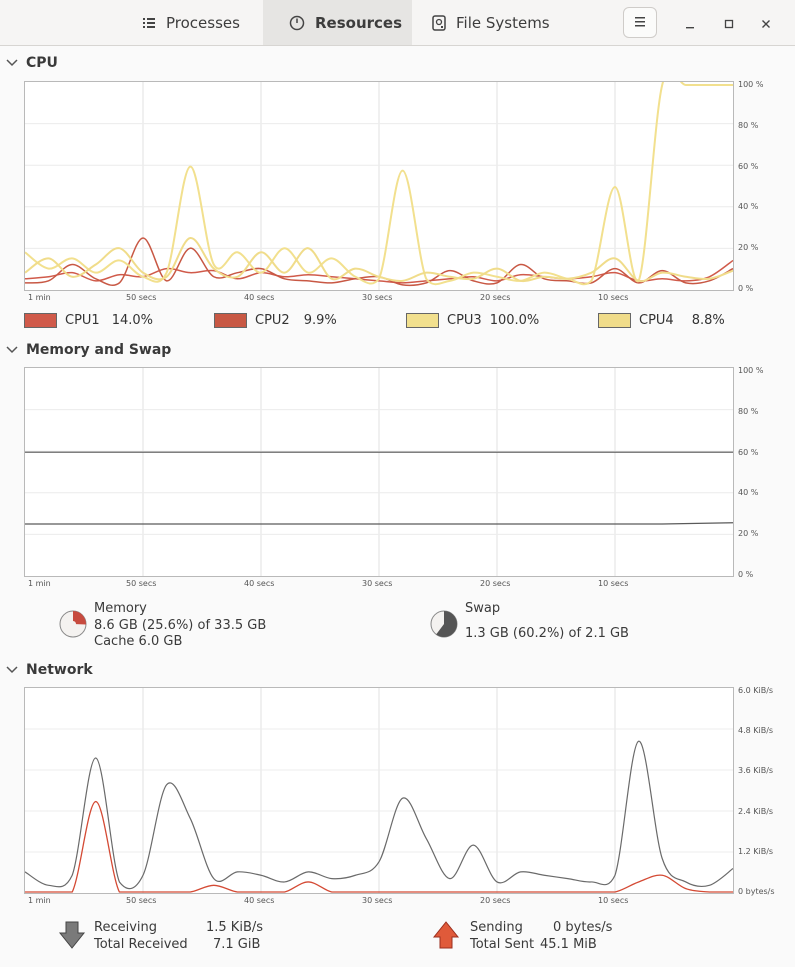 The width and height of the screenshot is (795, 967). Describe the element at coordinates (72, 937) in the screenshot. I see `download-arrow-icon` at that location.